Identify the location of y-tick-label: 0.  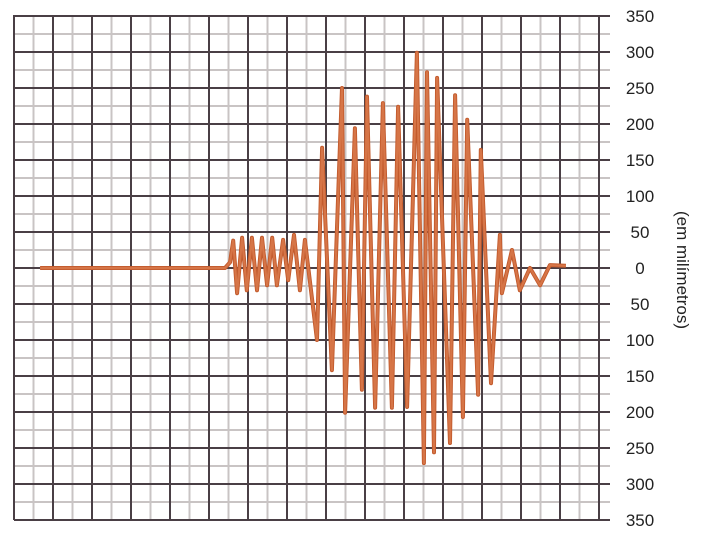
(639, 268).